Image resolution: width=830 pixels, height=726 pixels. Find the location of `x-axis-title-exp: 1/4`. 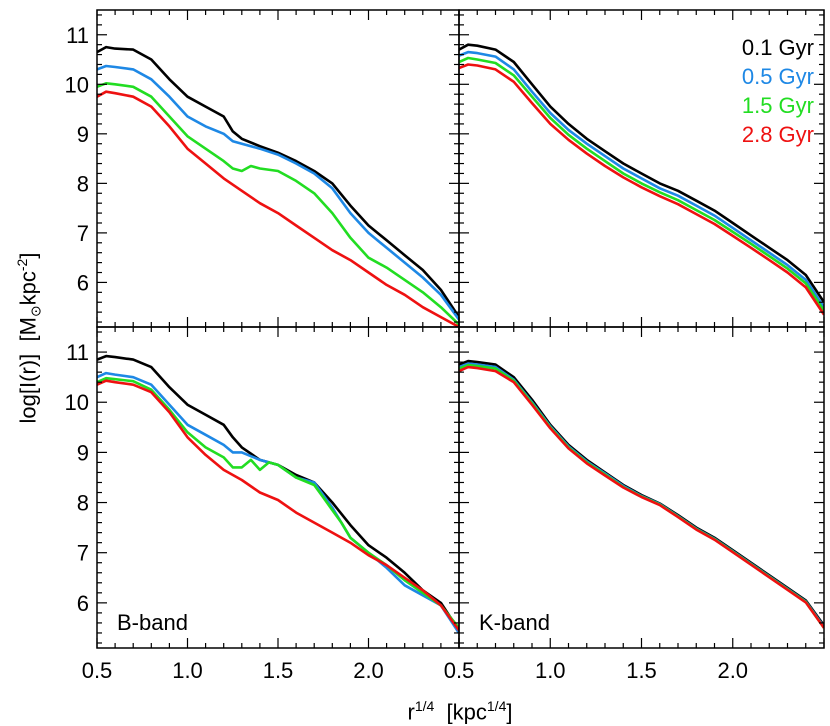

x-axis-title-exp: 1/4 is located at coordinates (424, 706).